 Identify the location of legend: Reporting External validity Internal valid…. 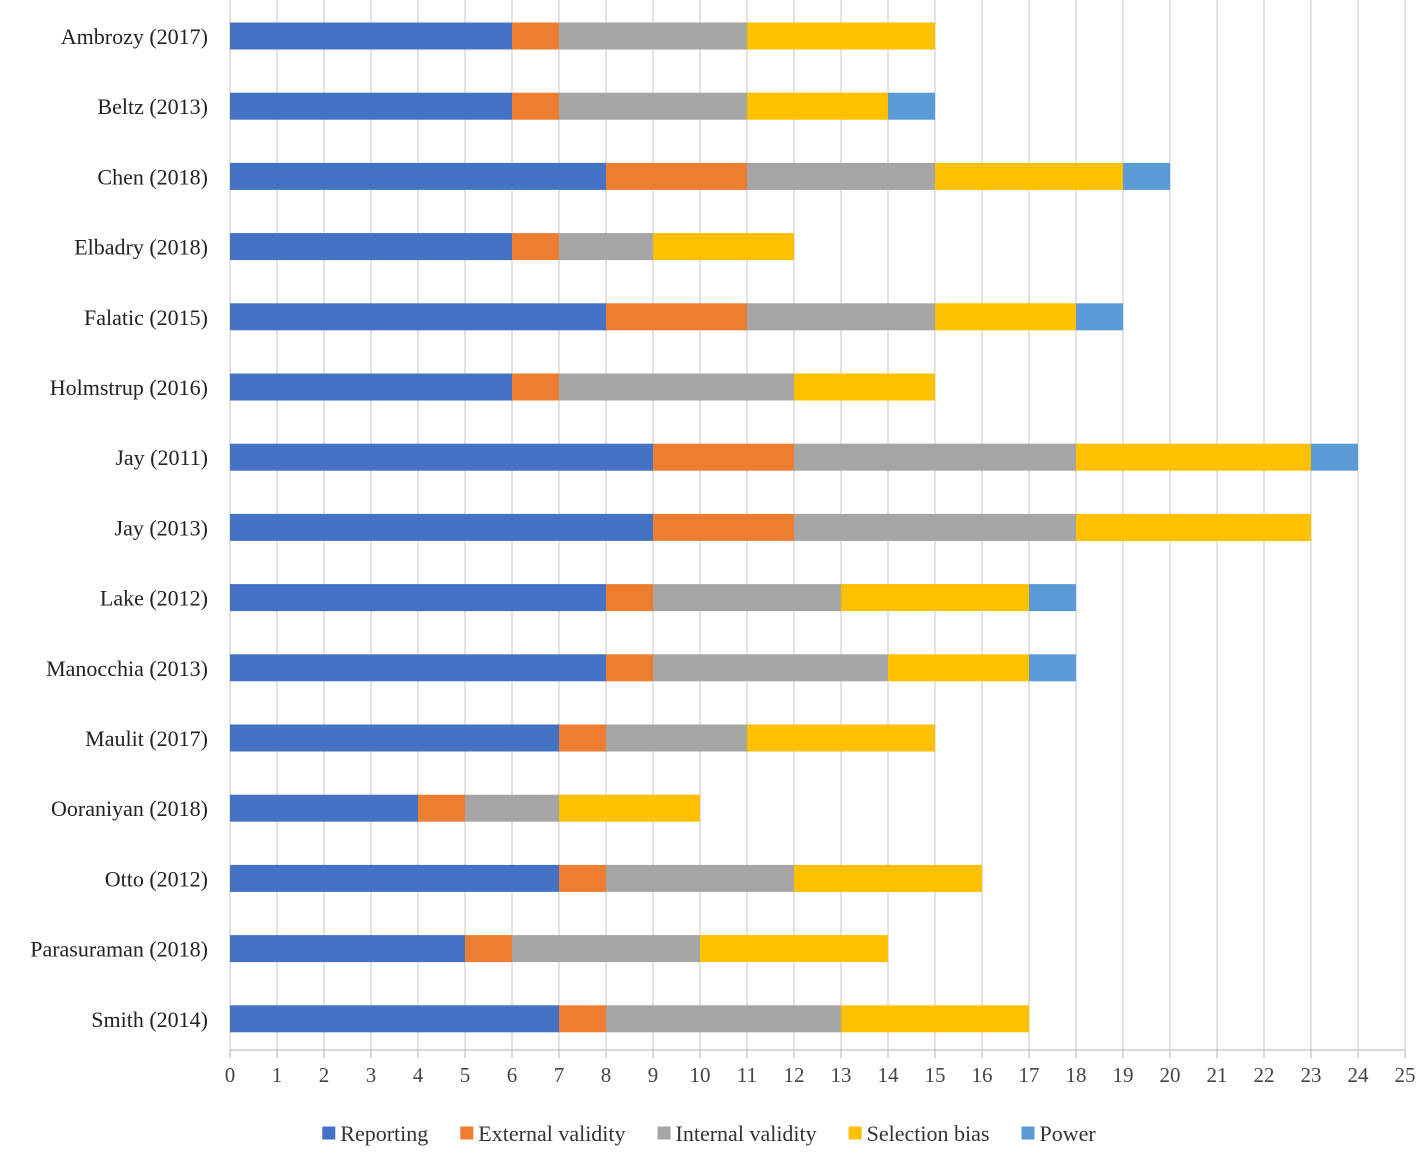
(709, 1133).